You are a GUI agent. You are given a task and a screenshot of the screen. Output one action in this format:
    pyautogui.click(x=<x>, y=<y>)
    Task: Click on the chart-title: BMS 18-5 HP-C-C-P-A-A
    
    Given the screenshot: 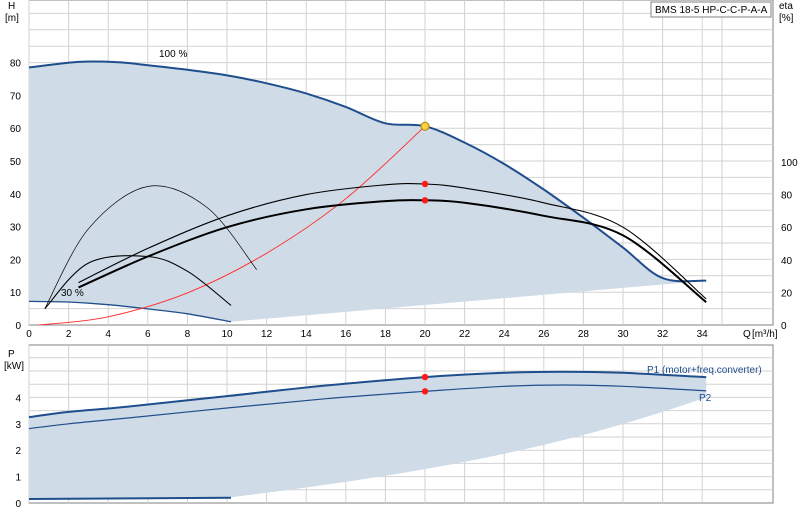 What is the action you would take?
    pyautogui.click(x=711, y=10)
    